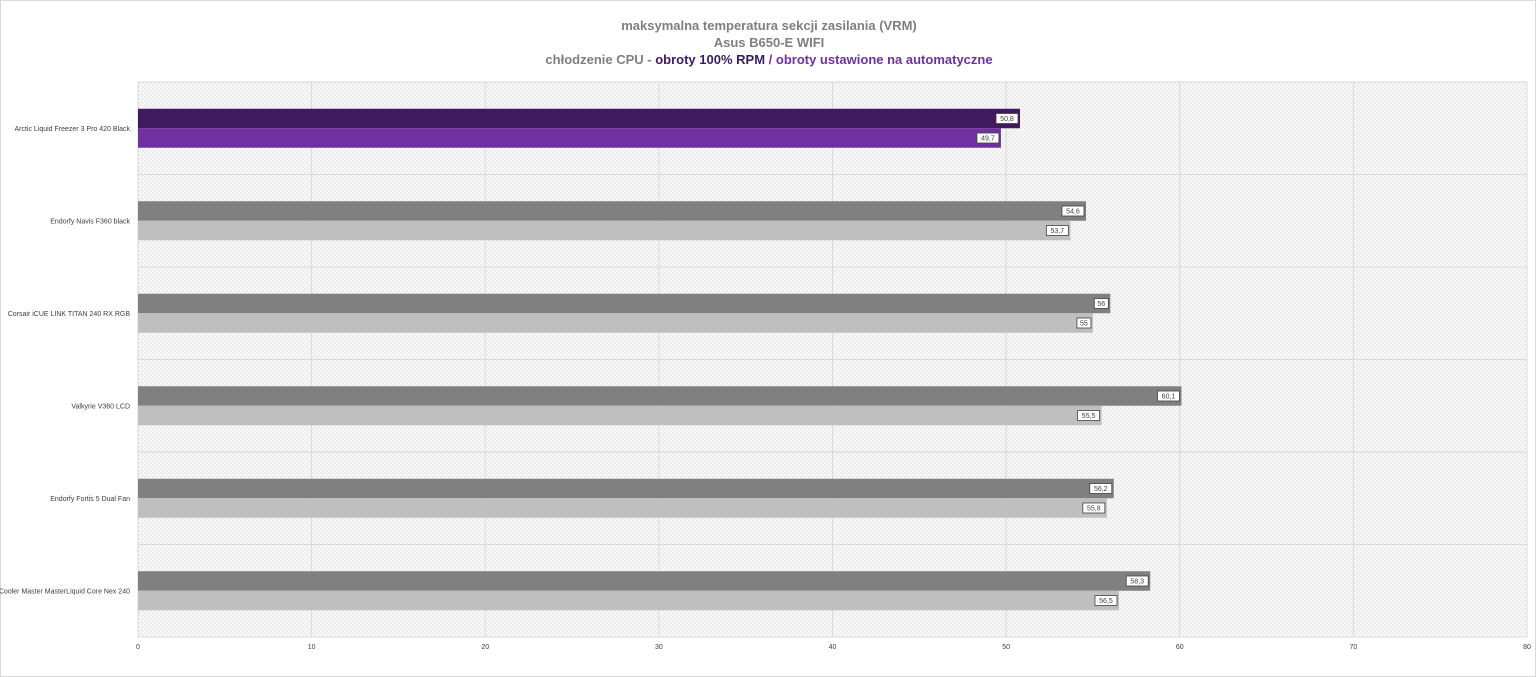 The height and width of the screenshot is (677, 1536). I want to click on x-axis-ticks: 0 10 20 30 40 50 60 70 80, so click(833, 647).